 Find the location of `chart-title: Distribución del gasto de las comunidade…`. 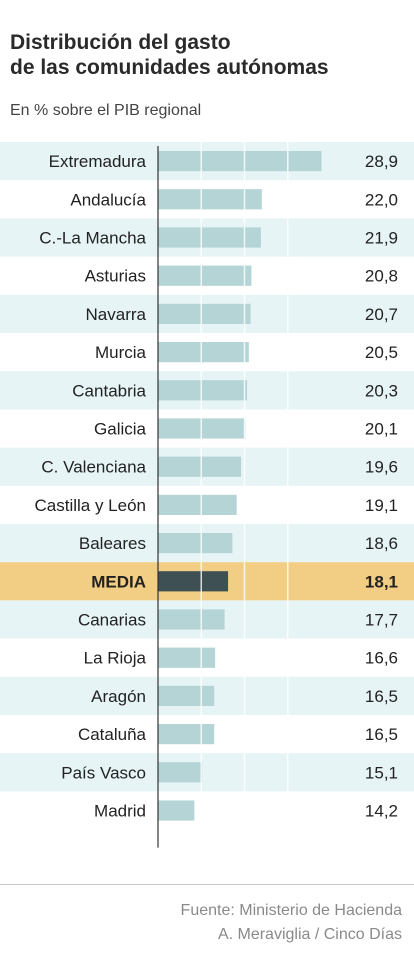

chart-title: Distribución del gasto de las comunidade… is located at coordinates (208, 55).